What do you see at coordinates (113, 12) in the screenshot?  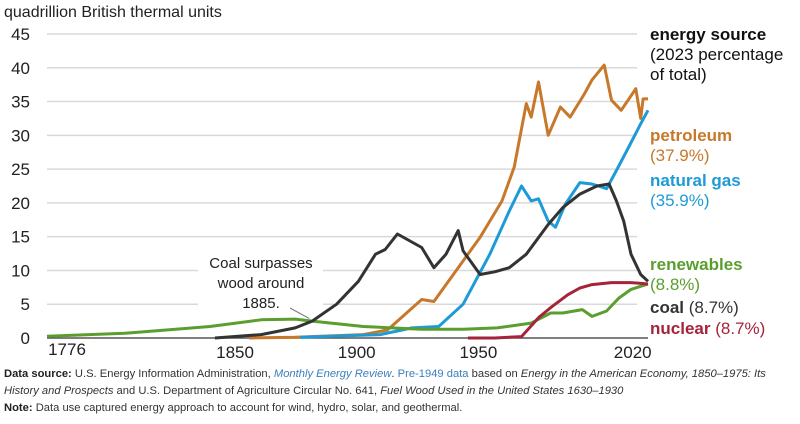 I see `y-axis-label: quadrillion British thermal units` at bounding box center [113, 12].